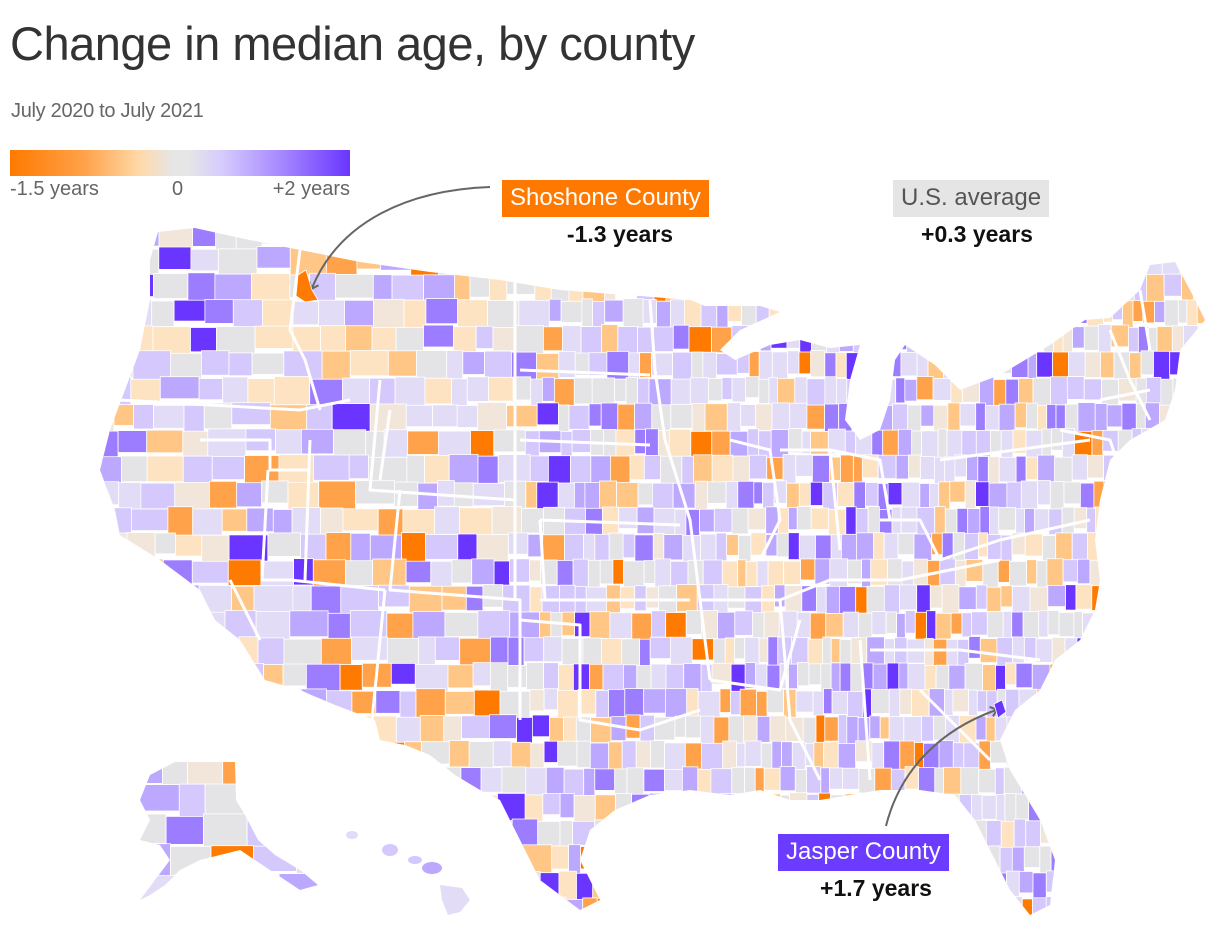 Image resolution: width=1220 pixels, height=930 pixels. I want to click on chart-subtitle: July 2020 to July 2021, so click(107, 111).